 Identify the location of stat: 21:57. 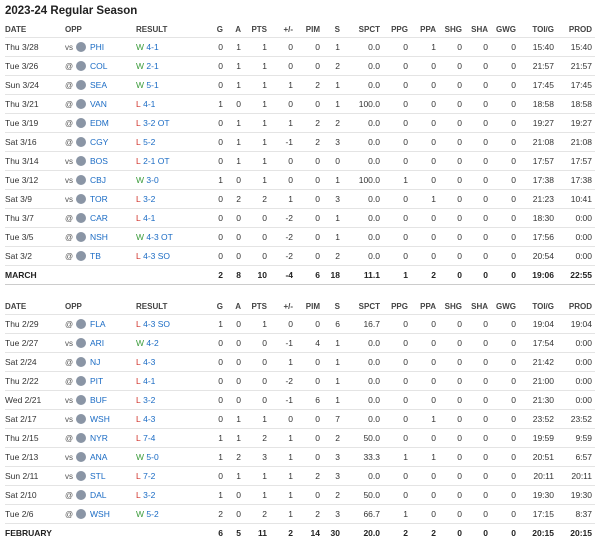
(538, 66).